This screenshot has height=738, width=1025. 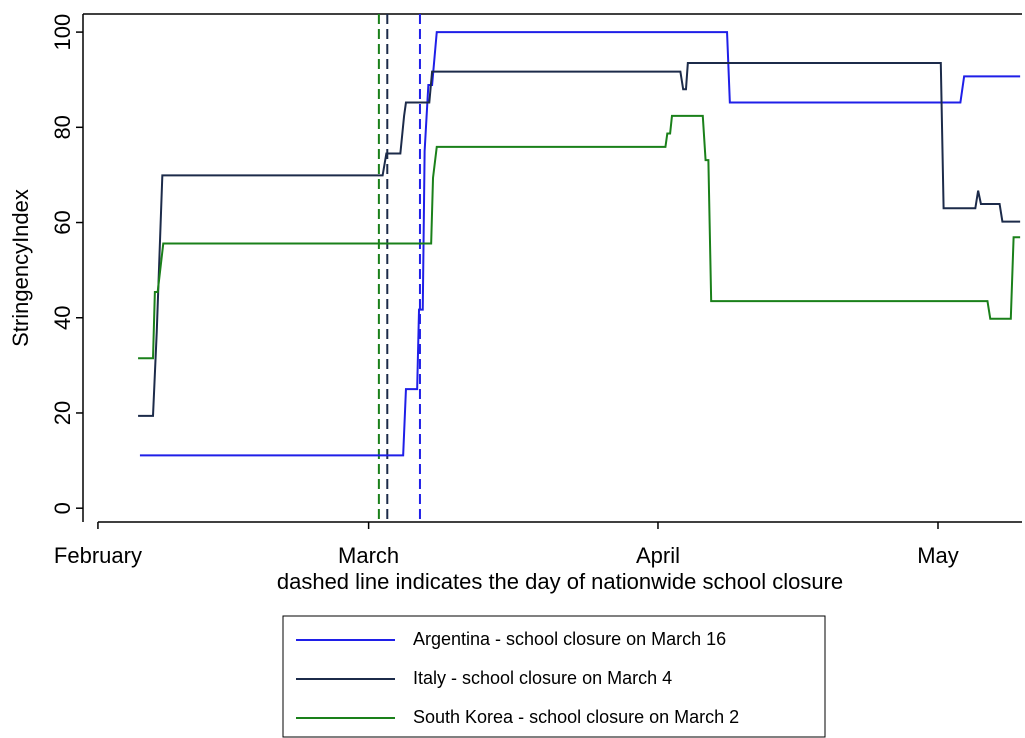 What do you see at coordinates (576, 717) in the screenshot?
I see `legend-label: South Korea - school closure on March 2` at bounding box center [576, 717].